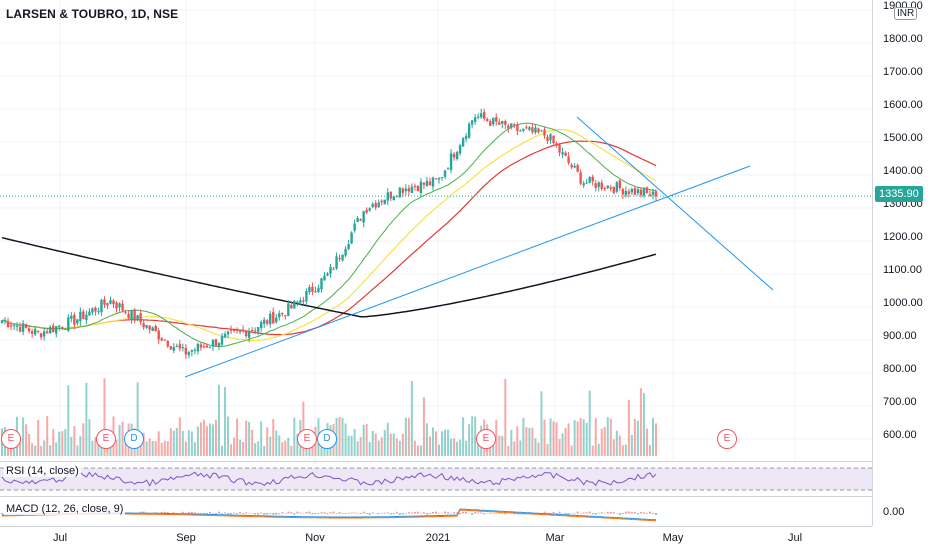 The height and width of the screenshot is (551, 932). Describe the element at coordinates (436, 511) in the screenshot. I see `macd-pane: MACD (12, 26, close, 9)` at that location.